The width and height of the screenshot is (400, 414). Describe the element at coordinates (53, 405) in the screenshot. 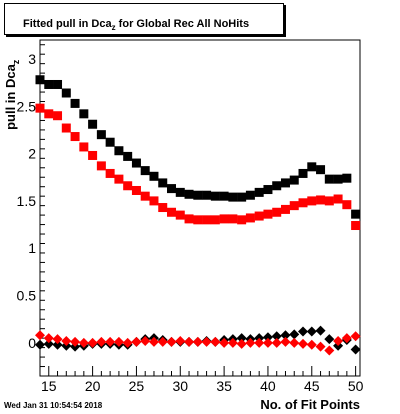

I see `datestamp: Wed Jan 31 10:54:54 2018` at that location.